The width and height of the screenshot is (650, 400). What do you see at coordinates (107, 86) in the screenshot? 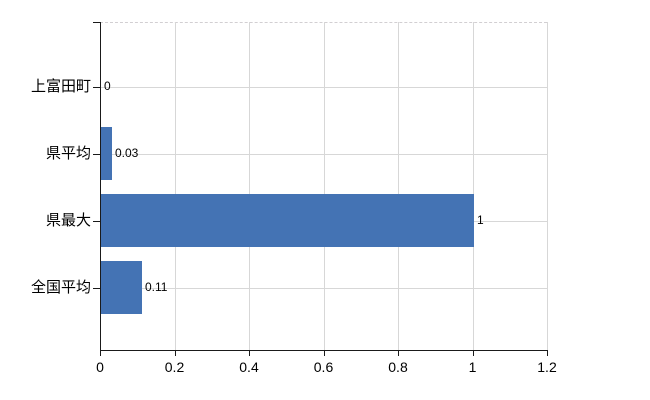
I see `value-label: 0` at bounding box center [107, 86].